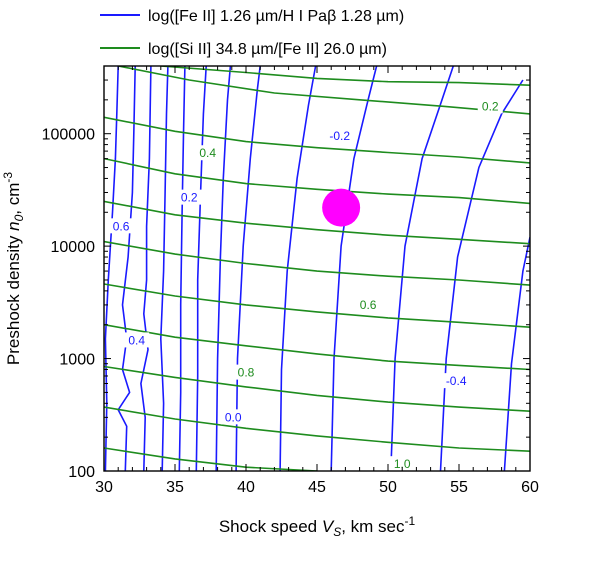 The image size is (598, 584). Describe the element at coordinates (13, 268) in the screenshot. I see `y-axis-title: Preshock density n0, cm-3` at that location.